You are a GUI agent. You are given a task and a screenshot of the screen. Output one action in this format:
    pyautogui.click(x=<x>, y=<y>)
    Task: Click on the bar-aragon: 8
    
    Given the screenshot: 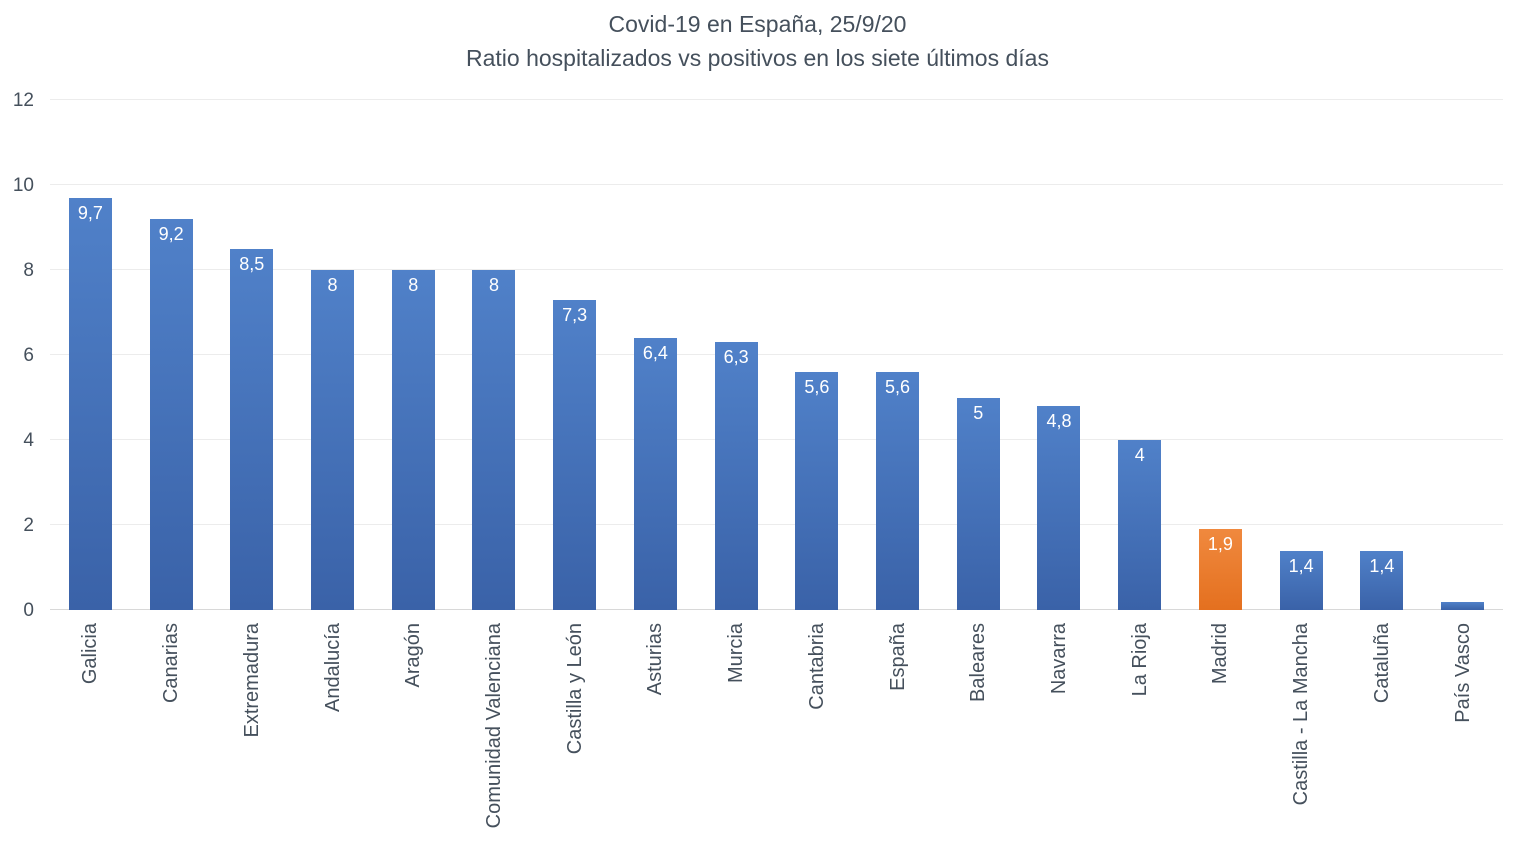 What is the action you would take?
    pyautogui.click(x=413, y=440)
    